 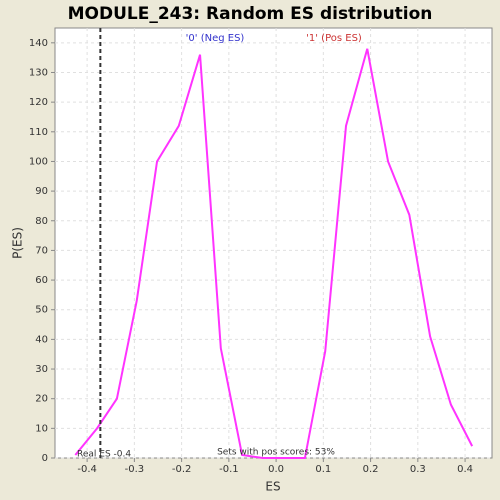 I want to click on y-tick-label: 50, so click(x=41, y=310).